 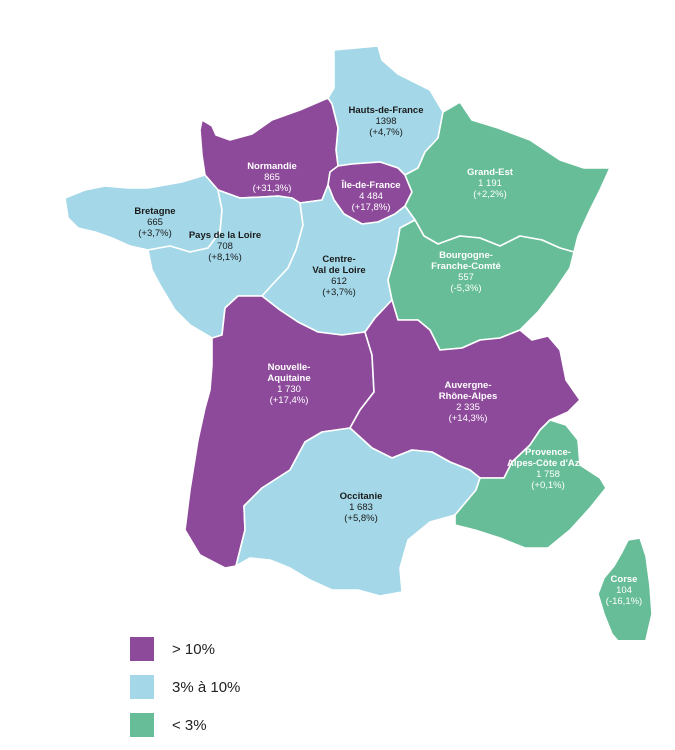 What do you see at coordinates (548, 463) in the screenshot?
I see `region-name-provence-alpes-cote-dazur-2: Alpes-Côte d'Azur` at bounding box center [548, 463].